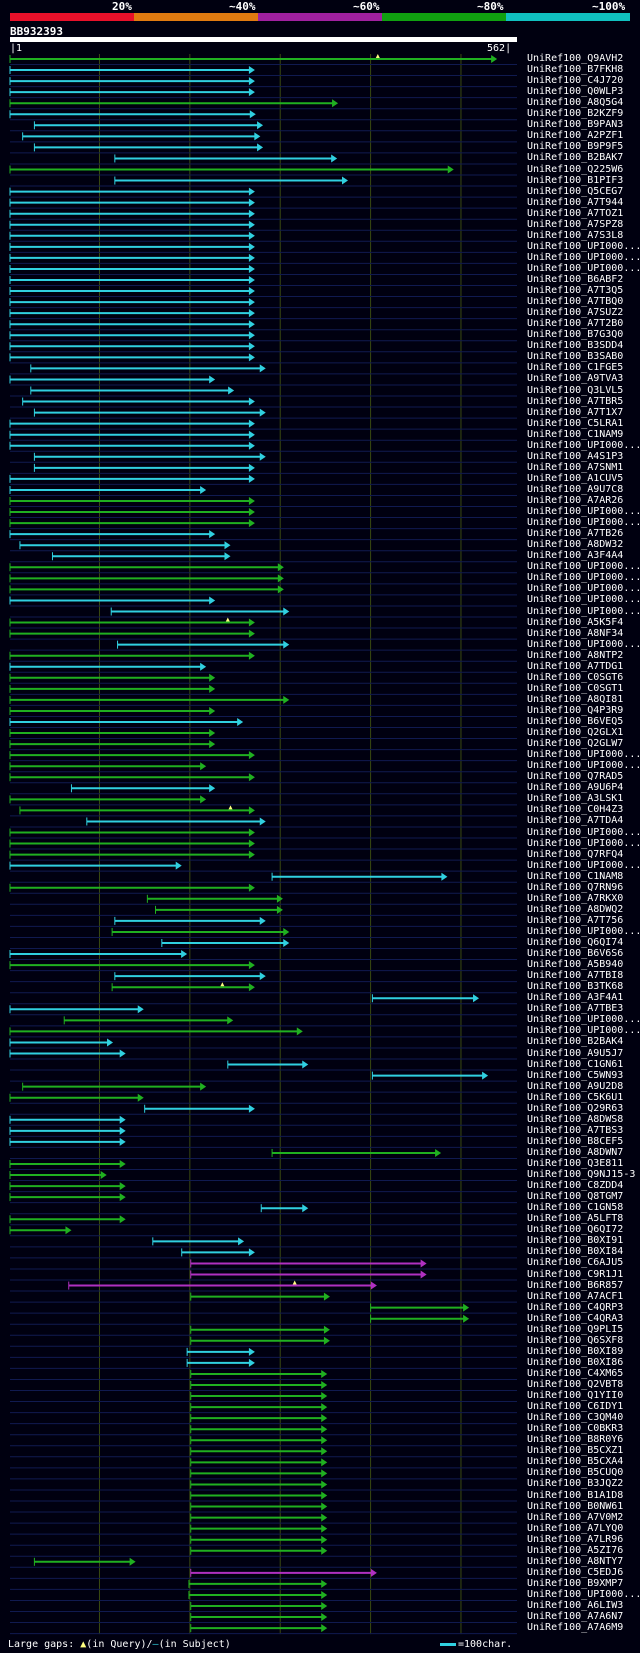 The height and width of the screenshot is (1653, 640). What do you see at coordinates (575, 1384) in the screenshot?
I see `hit-label: UniRef100_Q2VBT8` at bounding box center [575, 1384].